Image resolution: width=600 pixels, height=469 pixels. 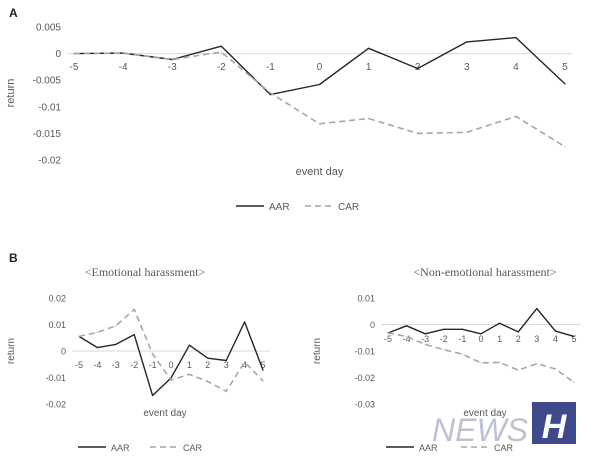 I want to click on chart-title: <Non-emotional harassment>, so click(x=484, y=272).